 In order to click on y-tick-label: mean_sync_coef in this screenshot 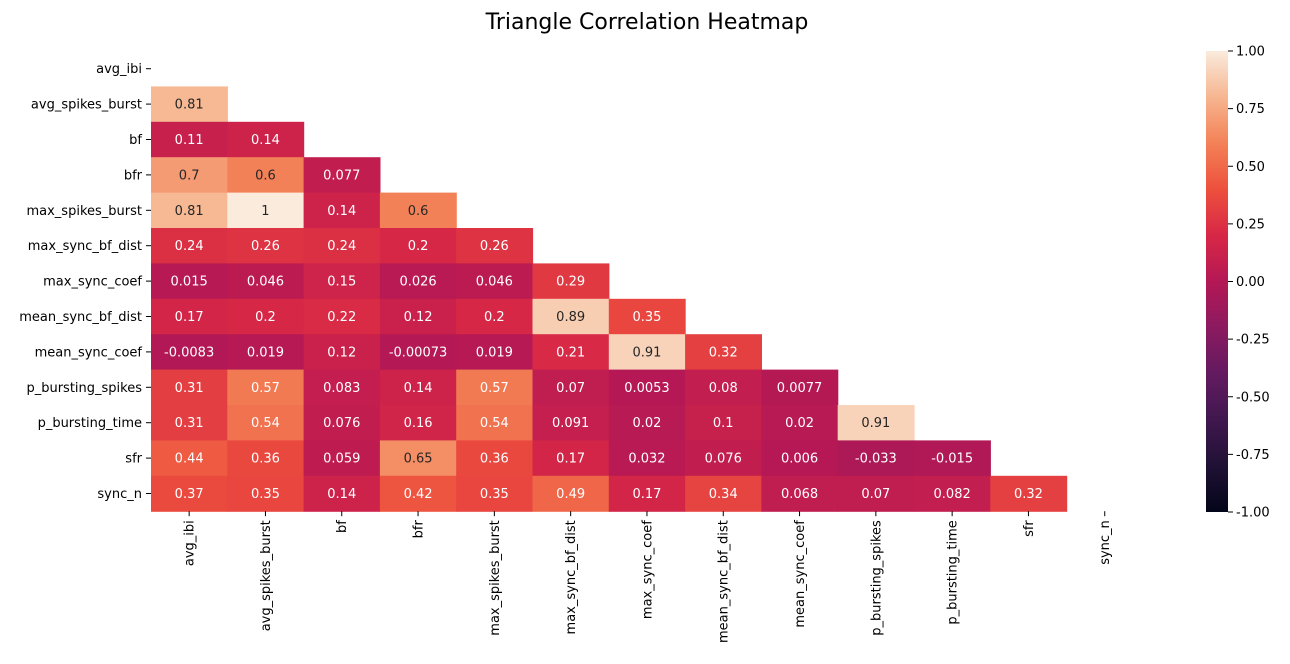, I will do `click(89, 352)`.